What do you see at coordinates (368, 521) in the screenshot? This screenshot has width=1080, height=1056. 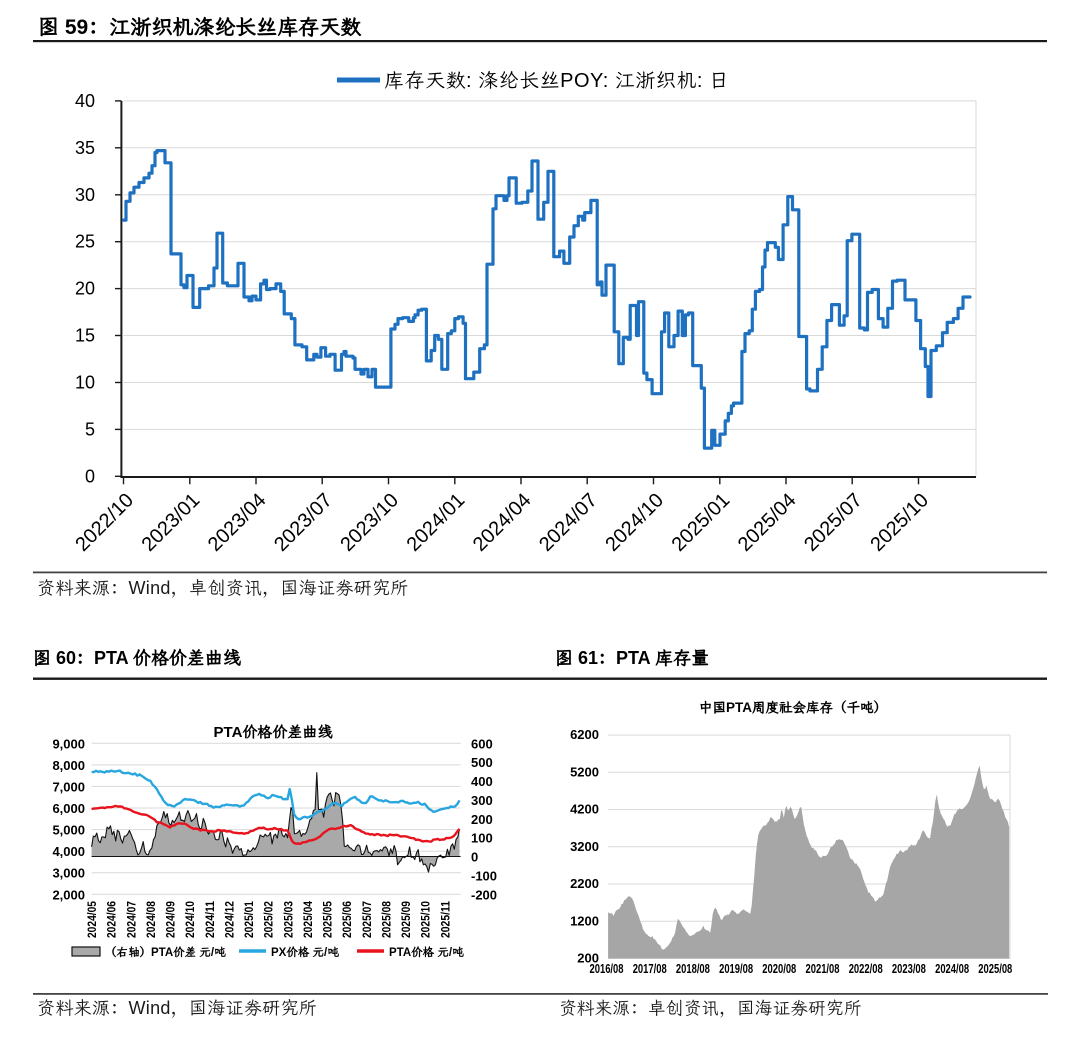 I see `svg-text: 2023/10` at bounding box center [368, 521].